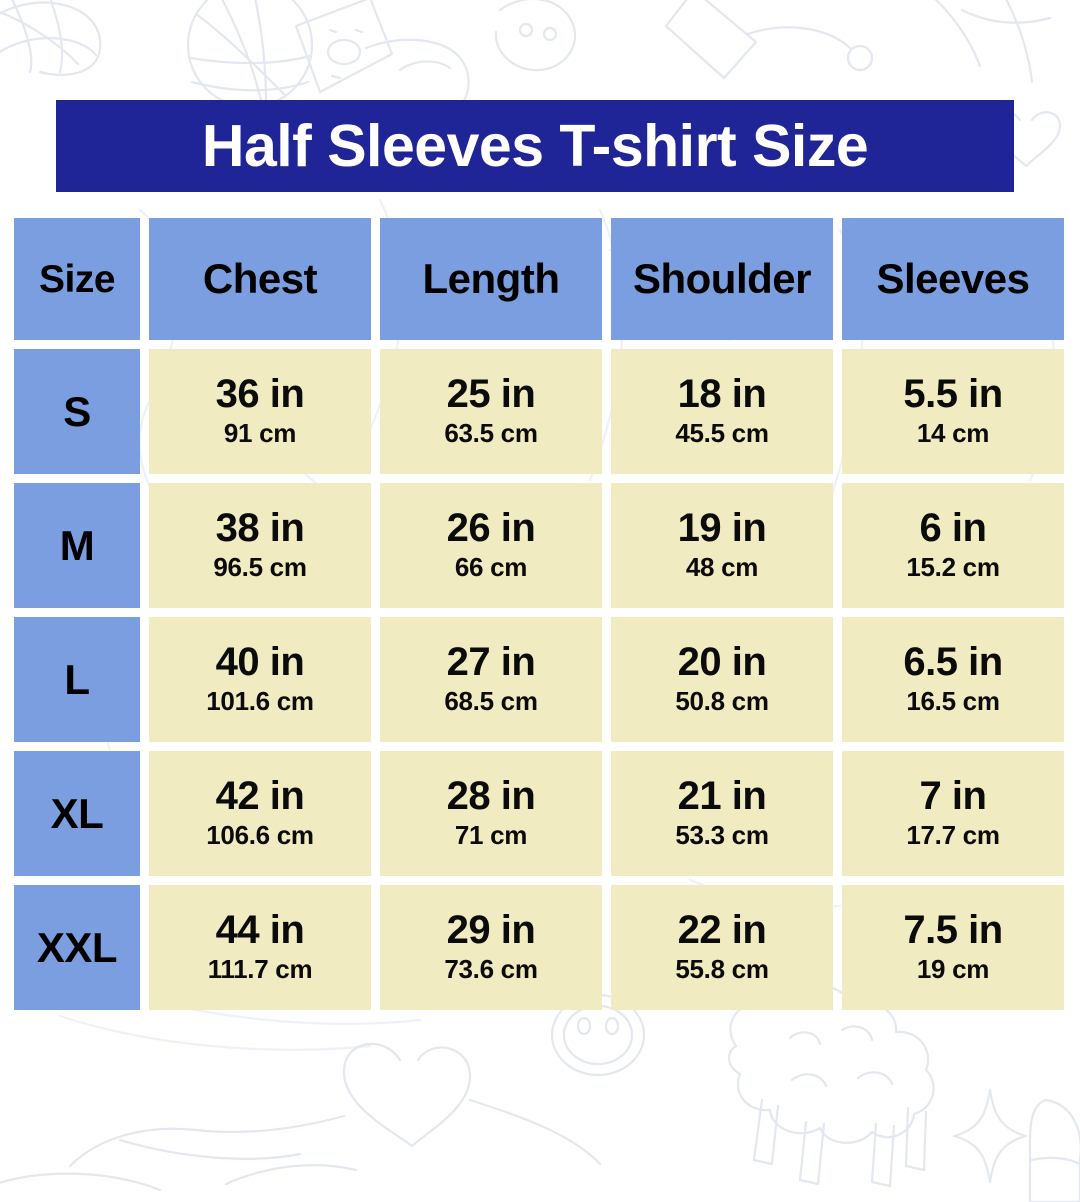  I want to click on row-size-cell: M, so click(77, 545).